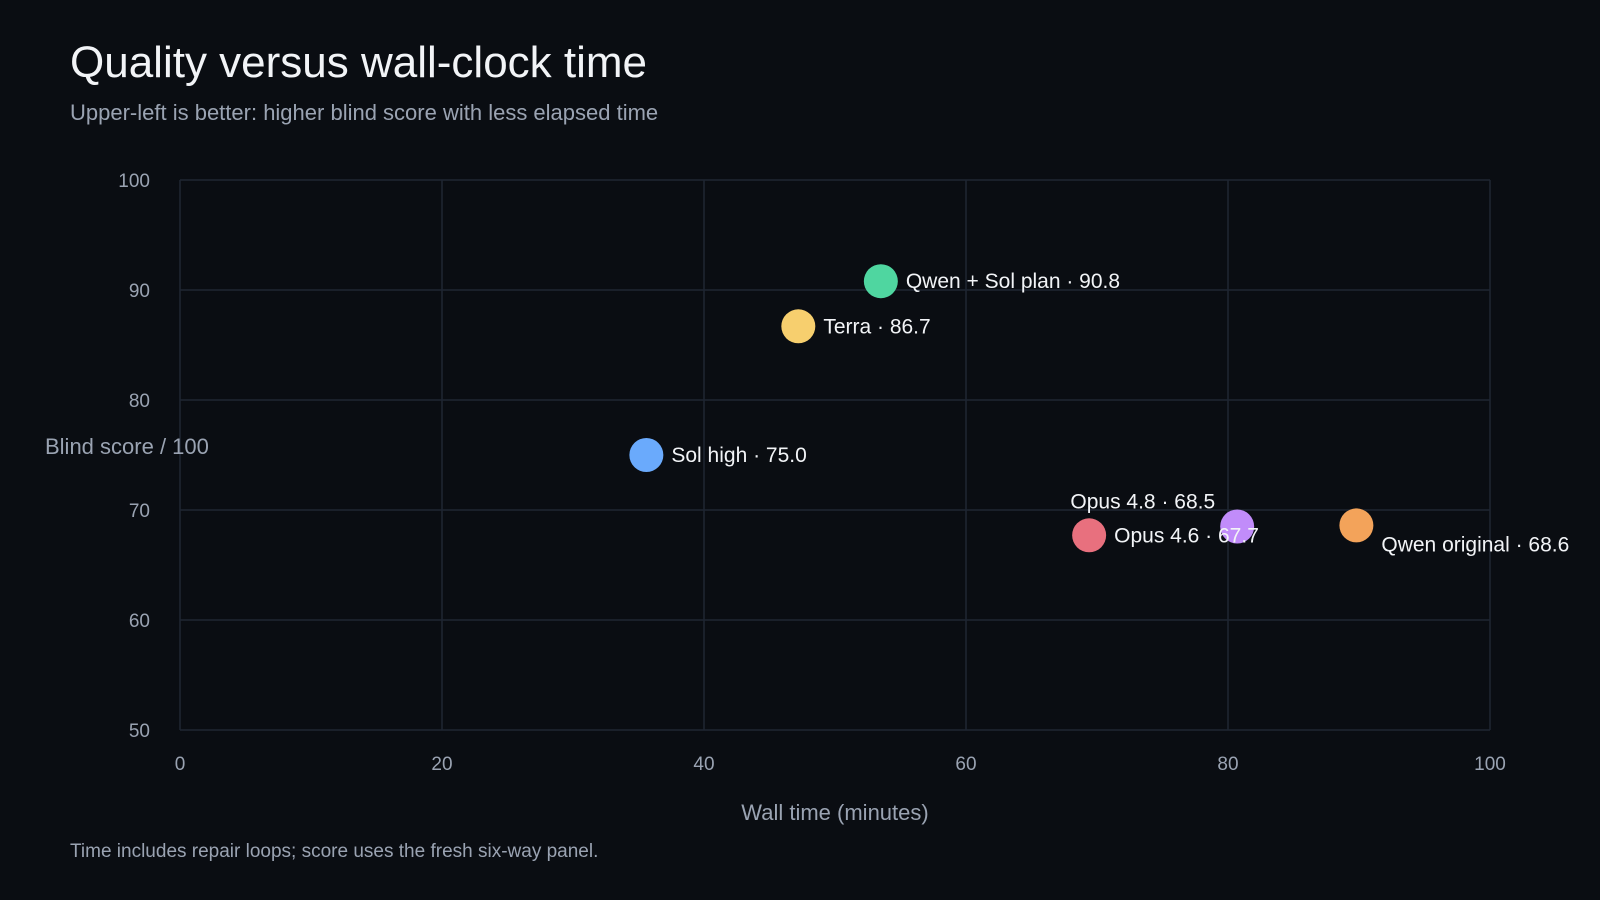 The width and height of the screenshot is (1600, 900). Describe the element at coordinates (139, 401) in the screenshot. I see `y-tick-label: 80` at that location.